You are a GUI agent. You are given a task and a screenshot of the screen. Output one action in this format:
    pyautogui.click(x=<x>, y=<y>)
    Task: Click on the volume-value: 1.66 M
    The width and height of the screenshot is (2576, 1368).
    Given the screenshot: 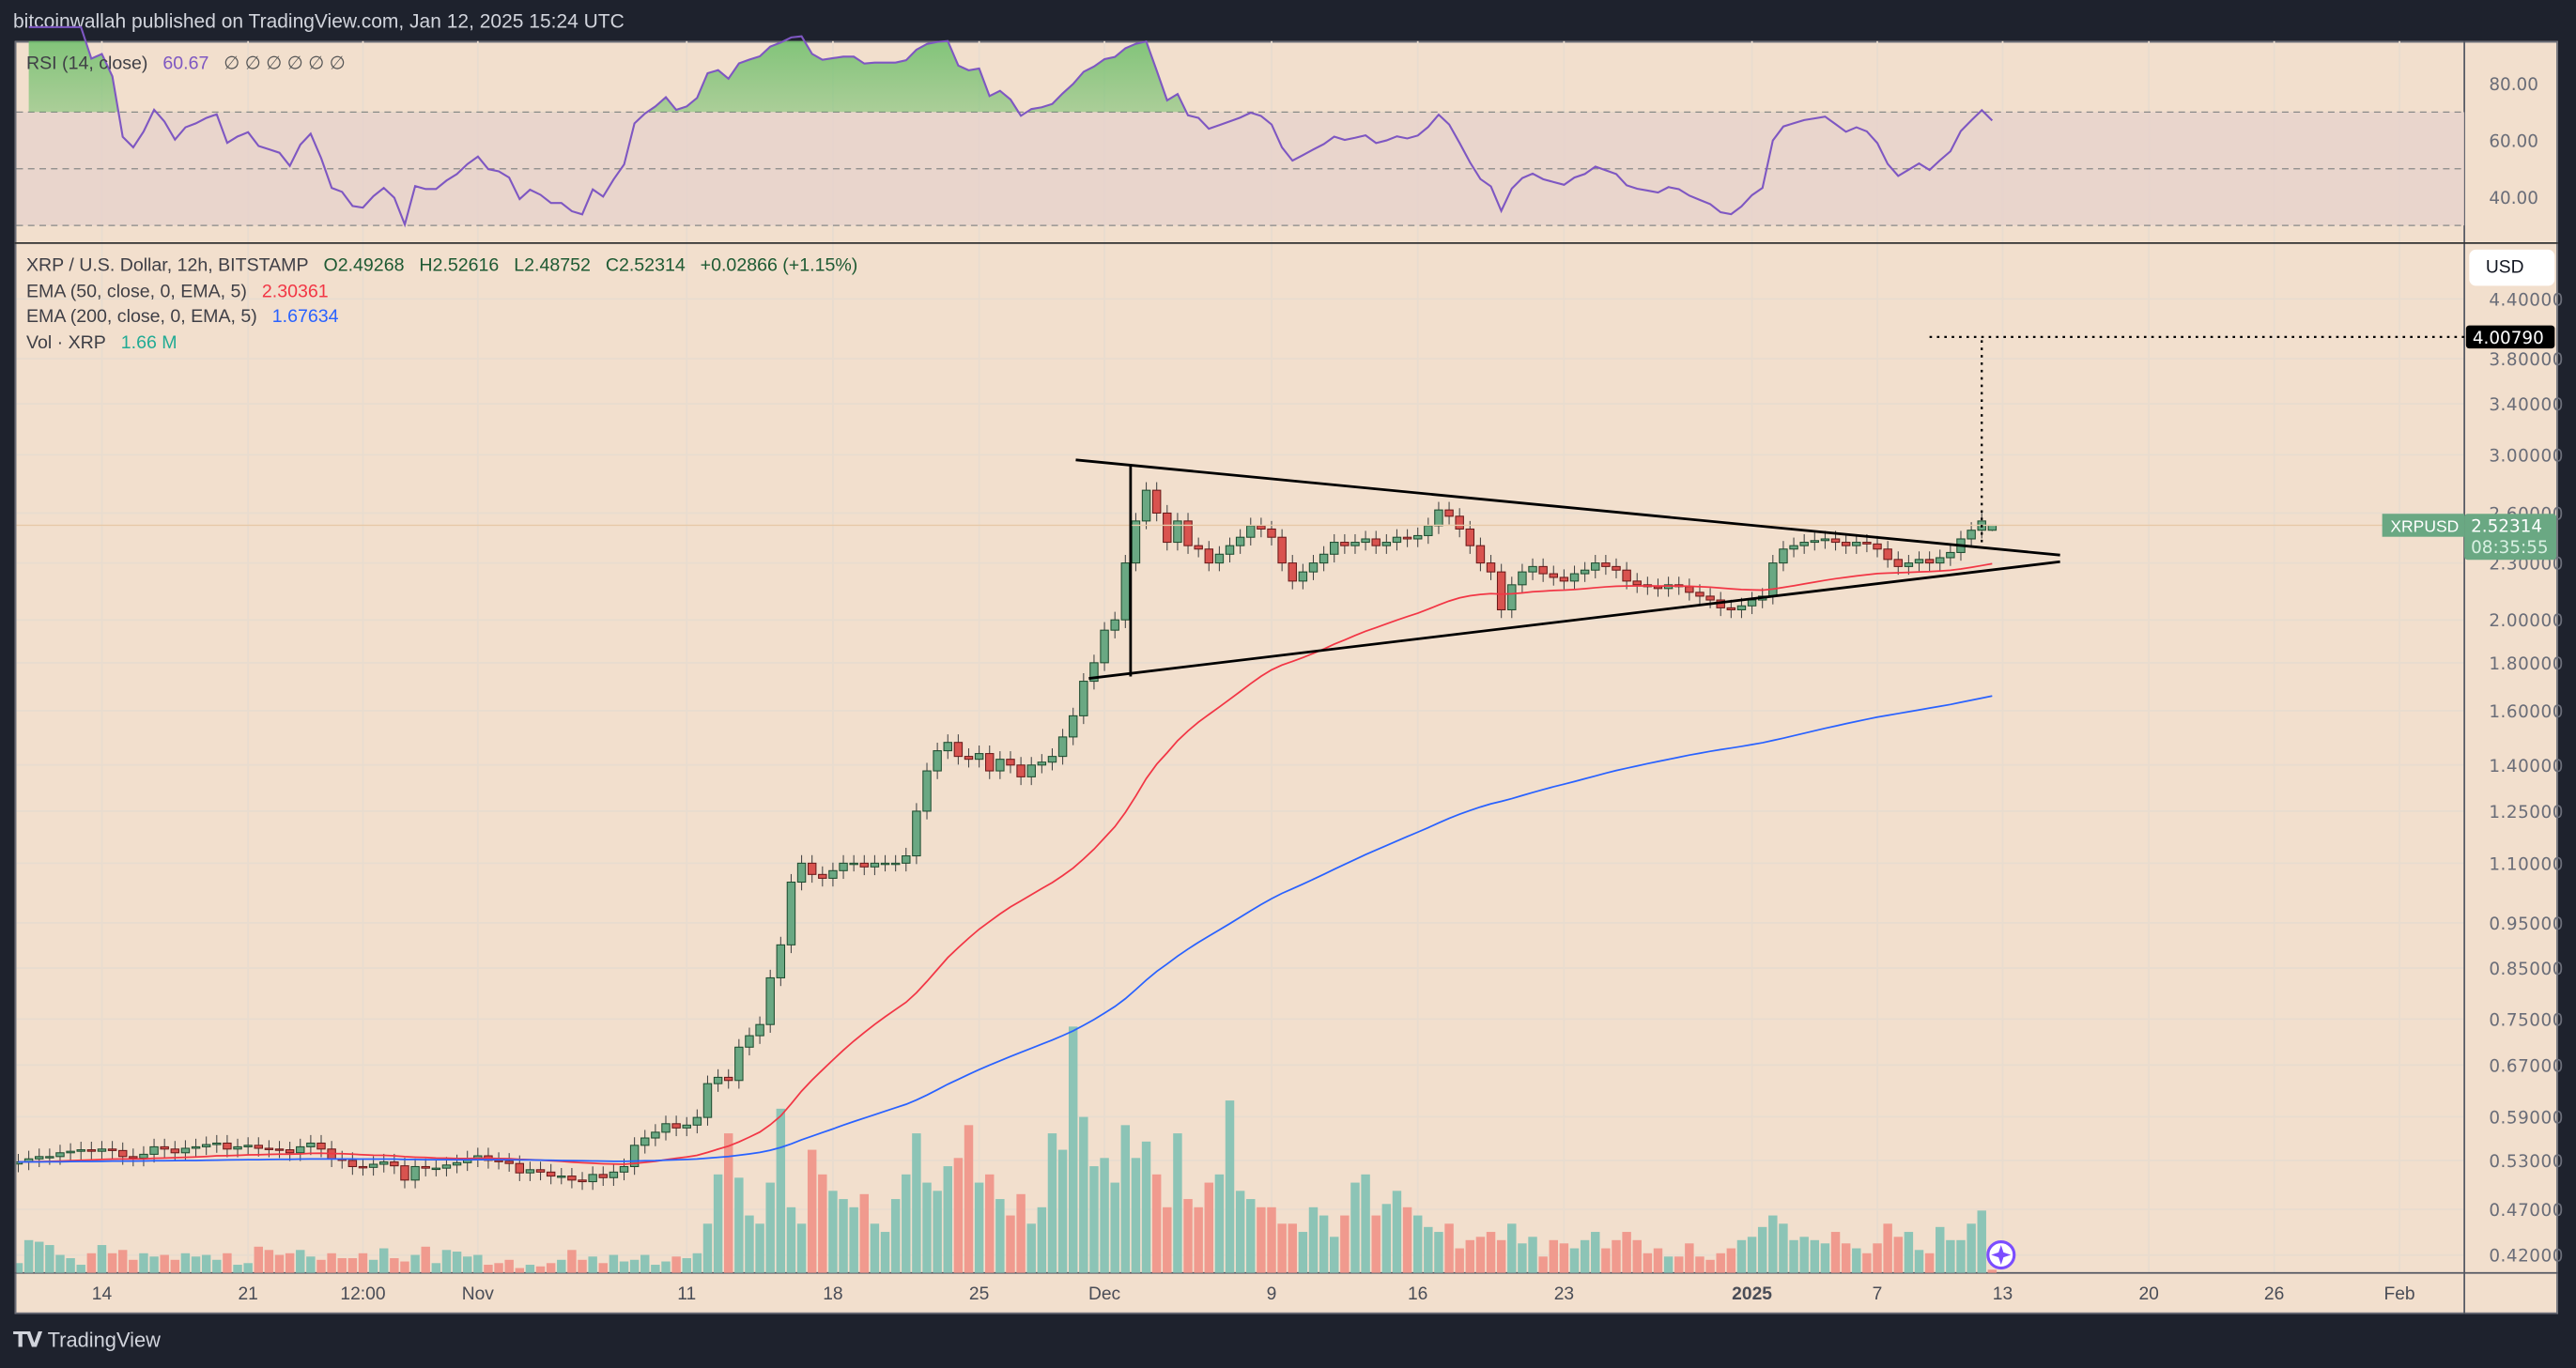 What is the action you would take?
    pyautogui.click(x=148, y=343)
    